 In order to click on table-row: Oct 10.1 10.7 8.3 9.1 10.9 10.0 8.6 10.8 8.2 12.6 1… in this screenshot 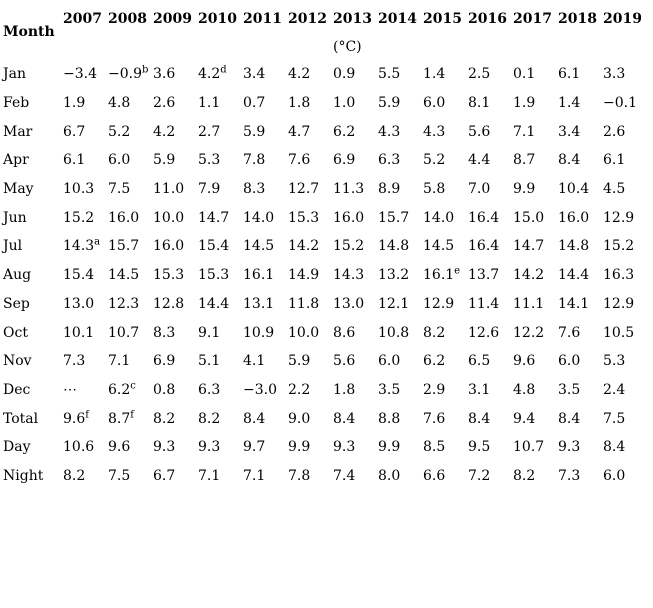, I will do `click(325, 332)`.